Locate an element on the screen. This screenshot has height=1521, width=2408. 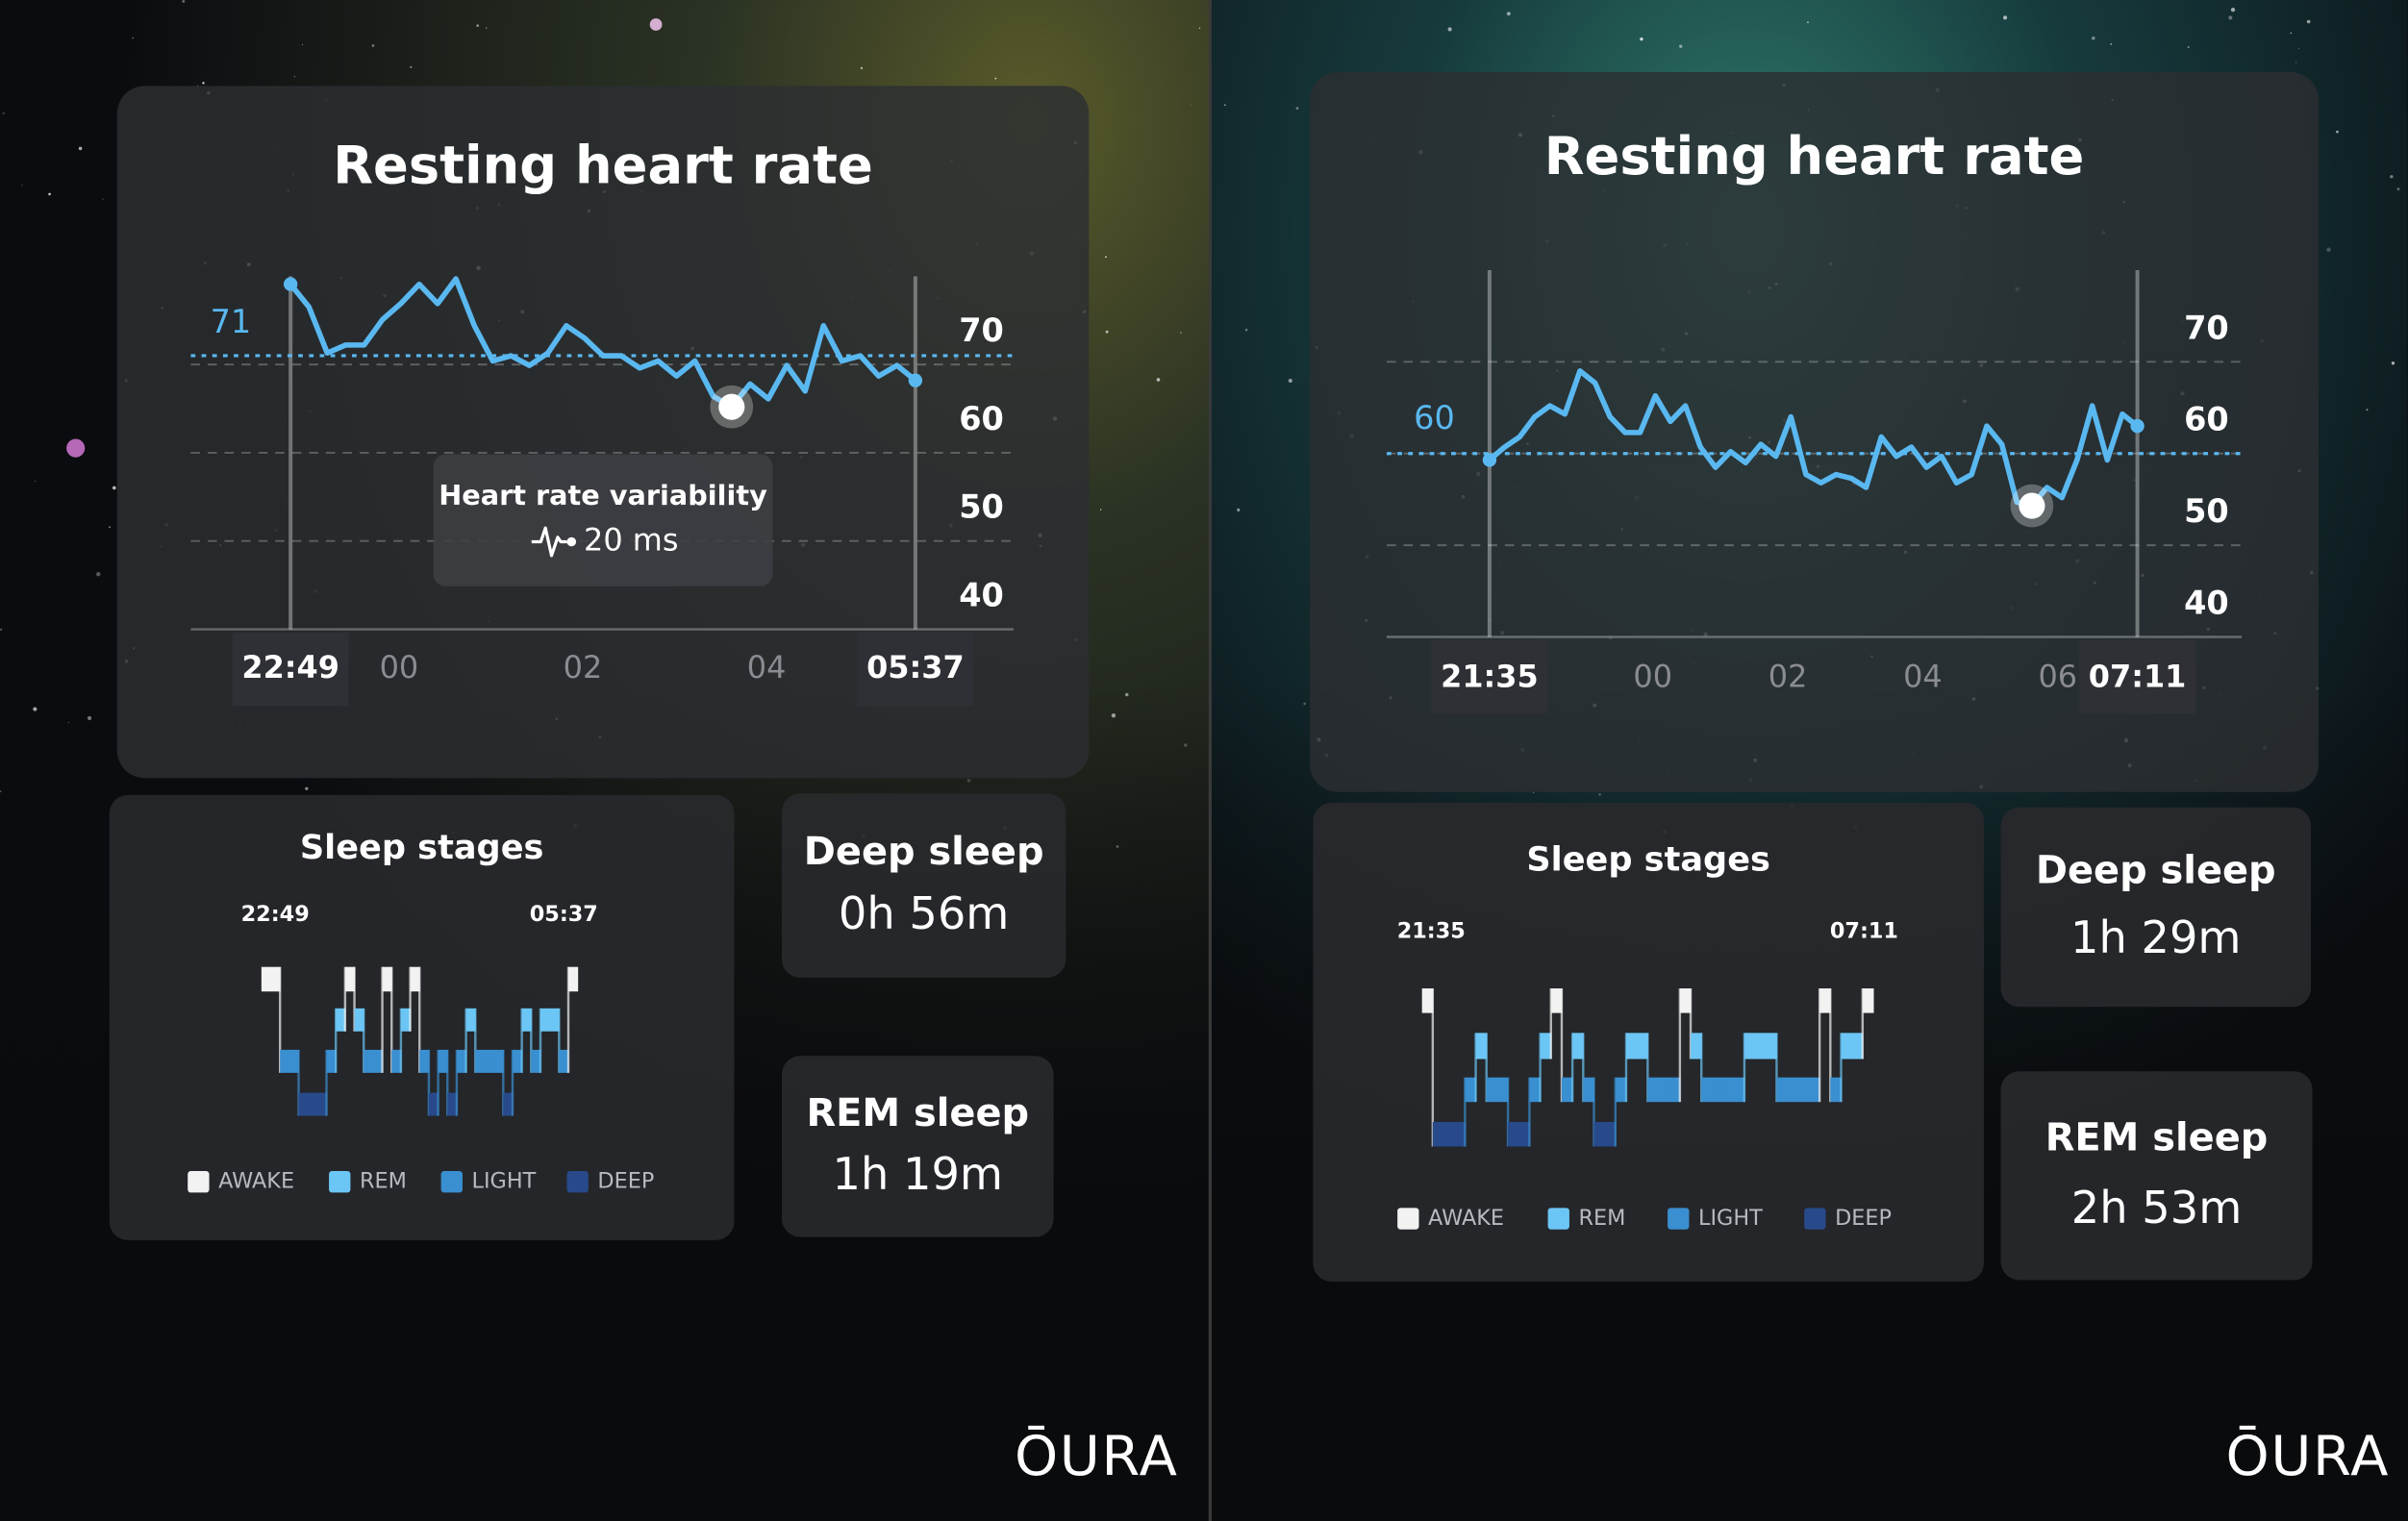
stage-start-time: 21:35 is located at coordinates (1431, 930).